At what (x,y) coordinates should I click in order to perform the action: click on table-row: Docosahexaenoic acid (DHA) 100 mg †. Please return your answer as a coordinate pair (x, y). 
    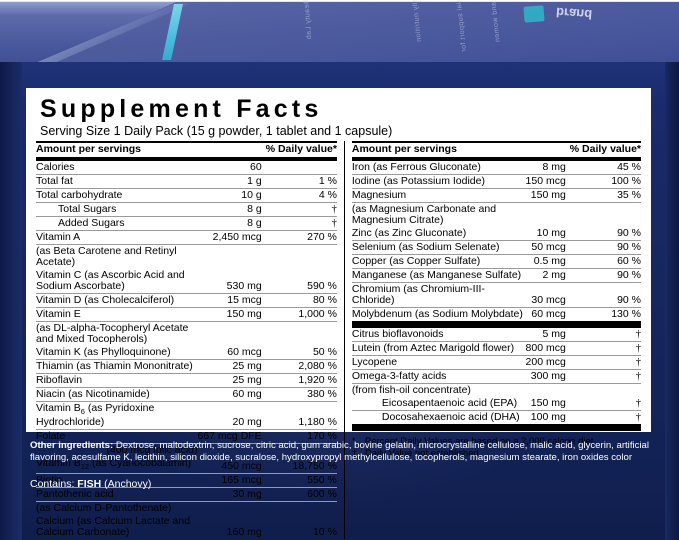
    Looking at the image, I should click on (496, 419).